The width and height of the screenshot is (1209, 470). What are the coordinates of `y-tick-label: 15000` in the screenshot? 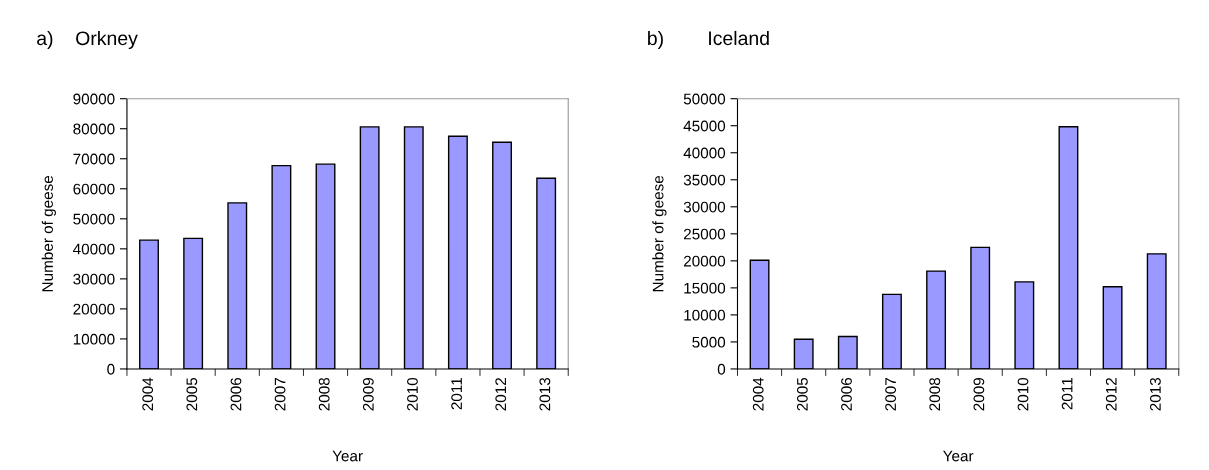 It's located at (705, 288).